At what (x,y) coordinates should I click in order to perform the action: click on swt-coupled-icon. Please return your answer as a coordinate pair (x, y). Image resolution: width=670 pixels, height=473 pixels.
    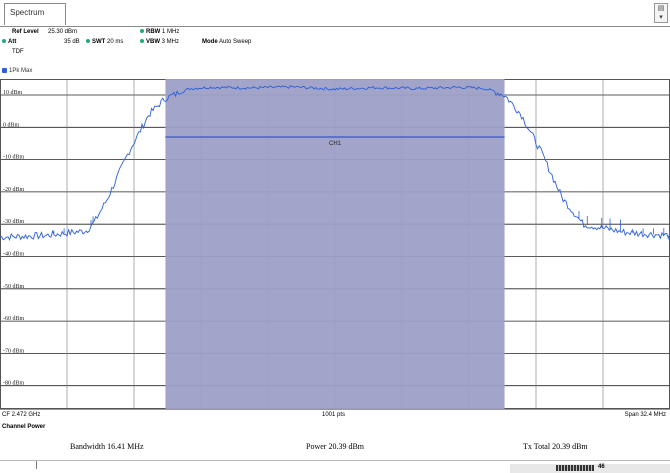
    Looking at the image, I should click on (88, 41).